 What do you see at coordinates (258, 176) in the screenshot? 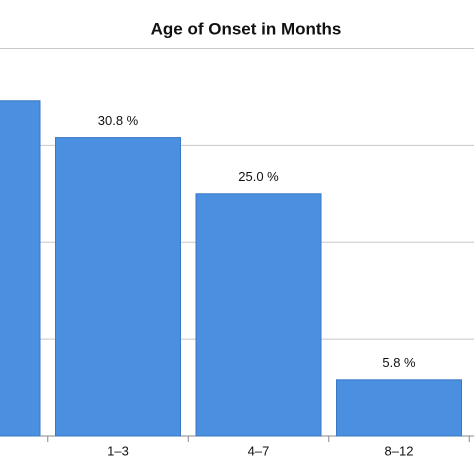
I see `value-label: 25.0 %` at bounding box center [258, 176].